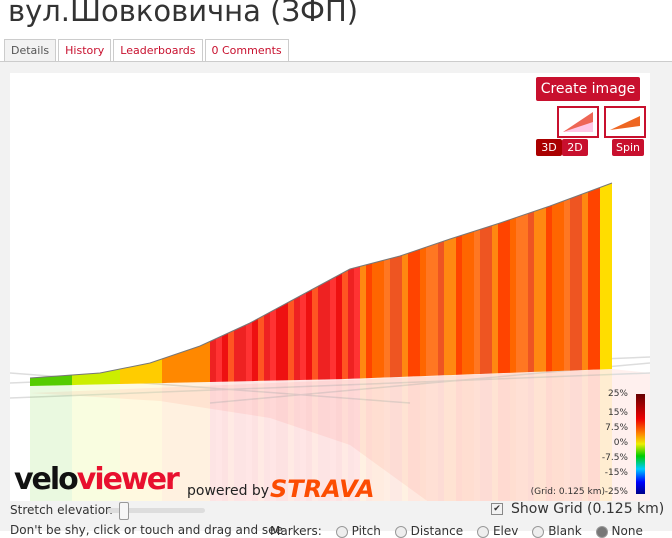 The height and width of the screenshot is (538, 672). I want to click on slider-handle, so click(124, 511).